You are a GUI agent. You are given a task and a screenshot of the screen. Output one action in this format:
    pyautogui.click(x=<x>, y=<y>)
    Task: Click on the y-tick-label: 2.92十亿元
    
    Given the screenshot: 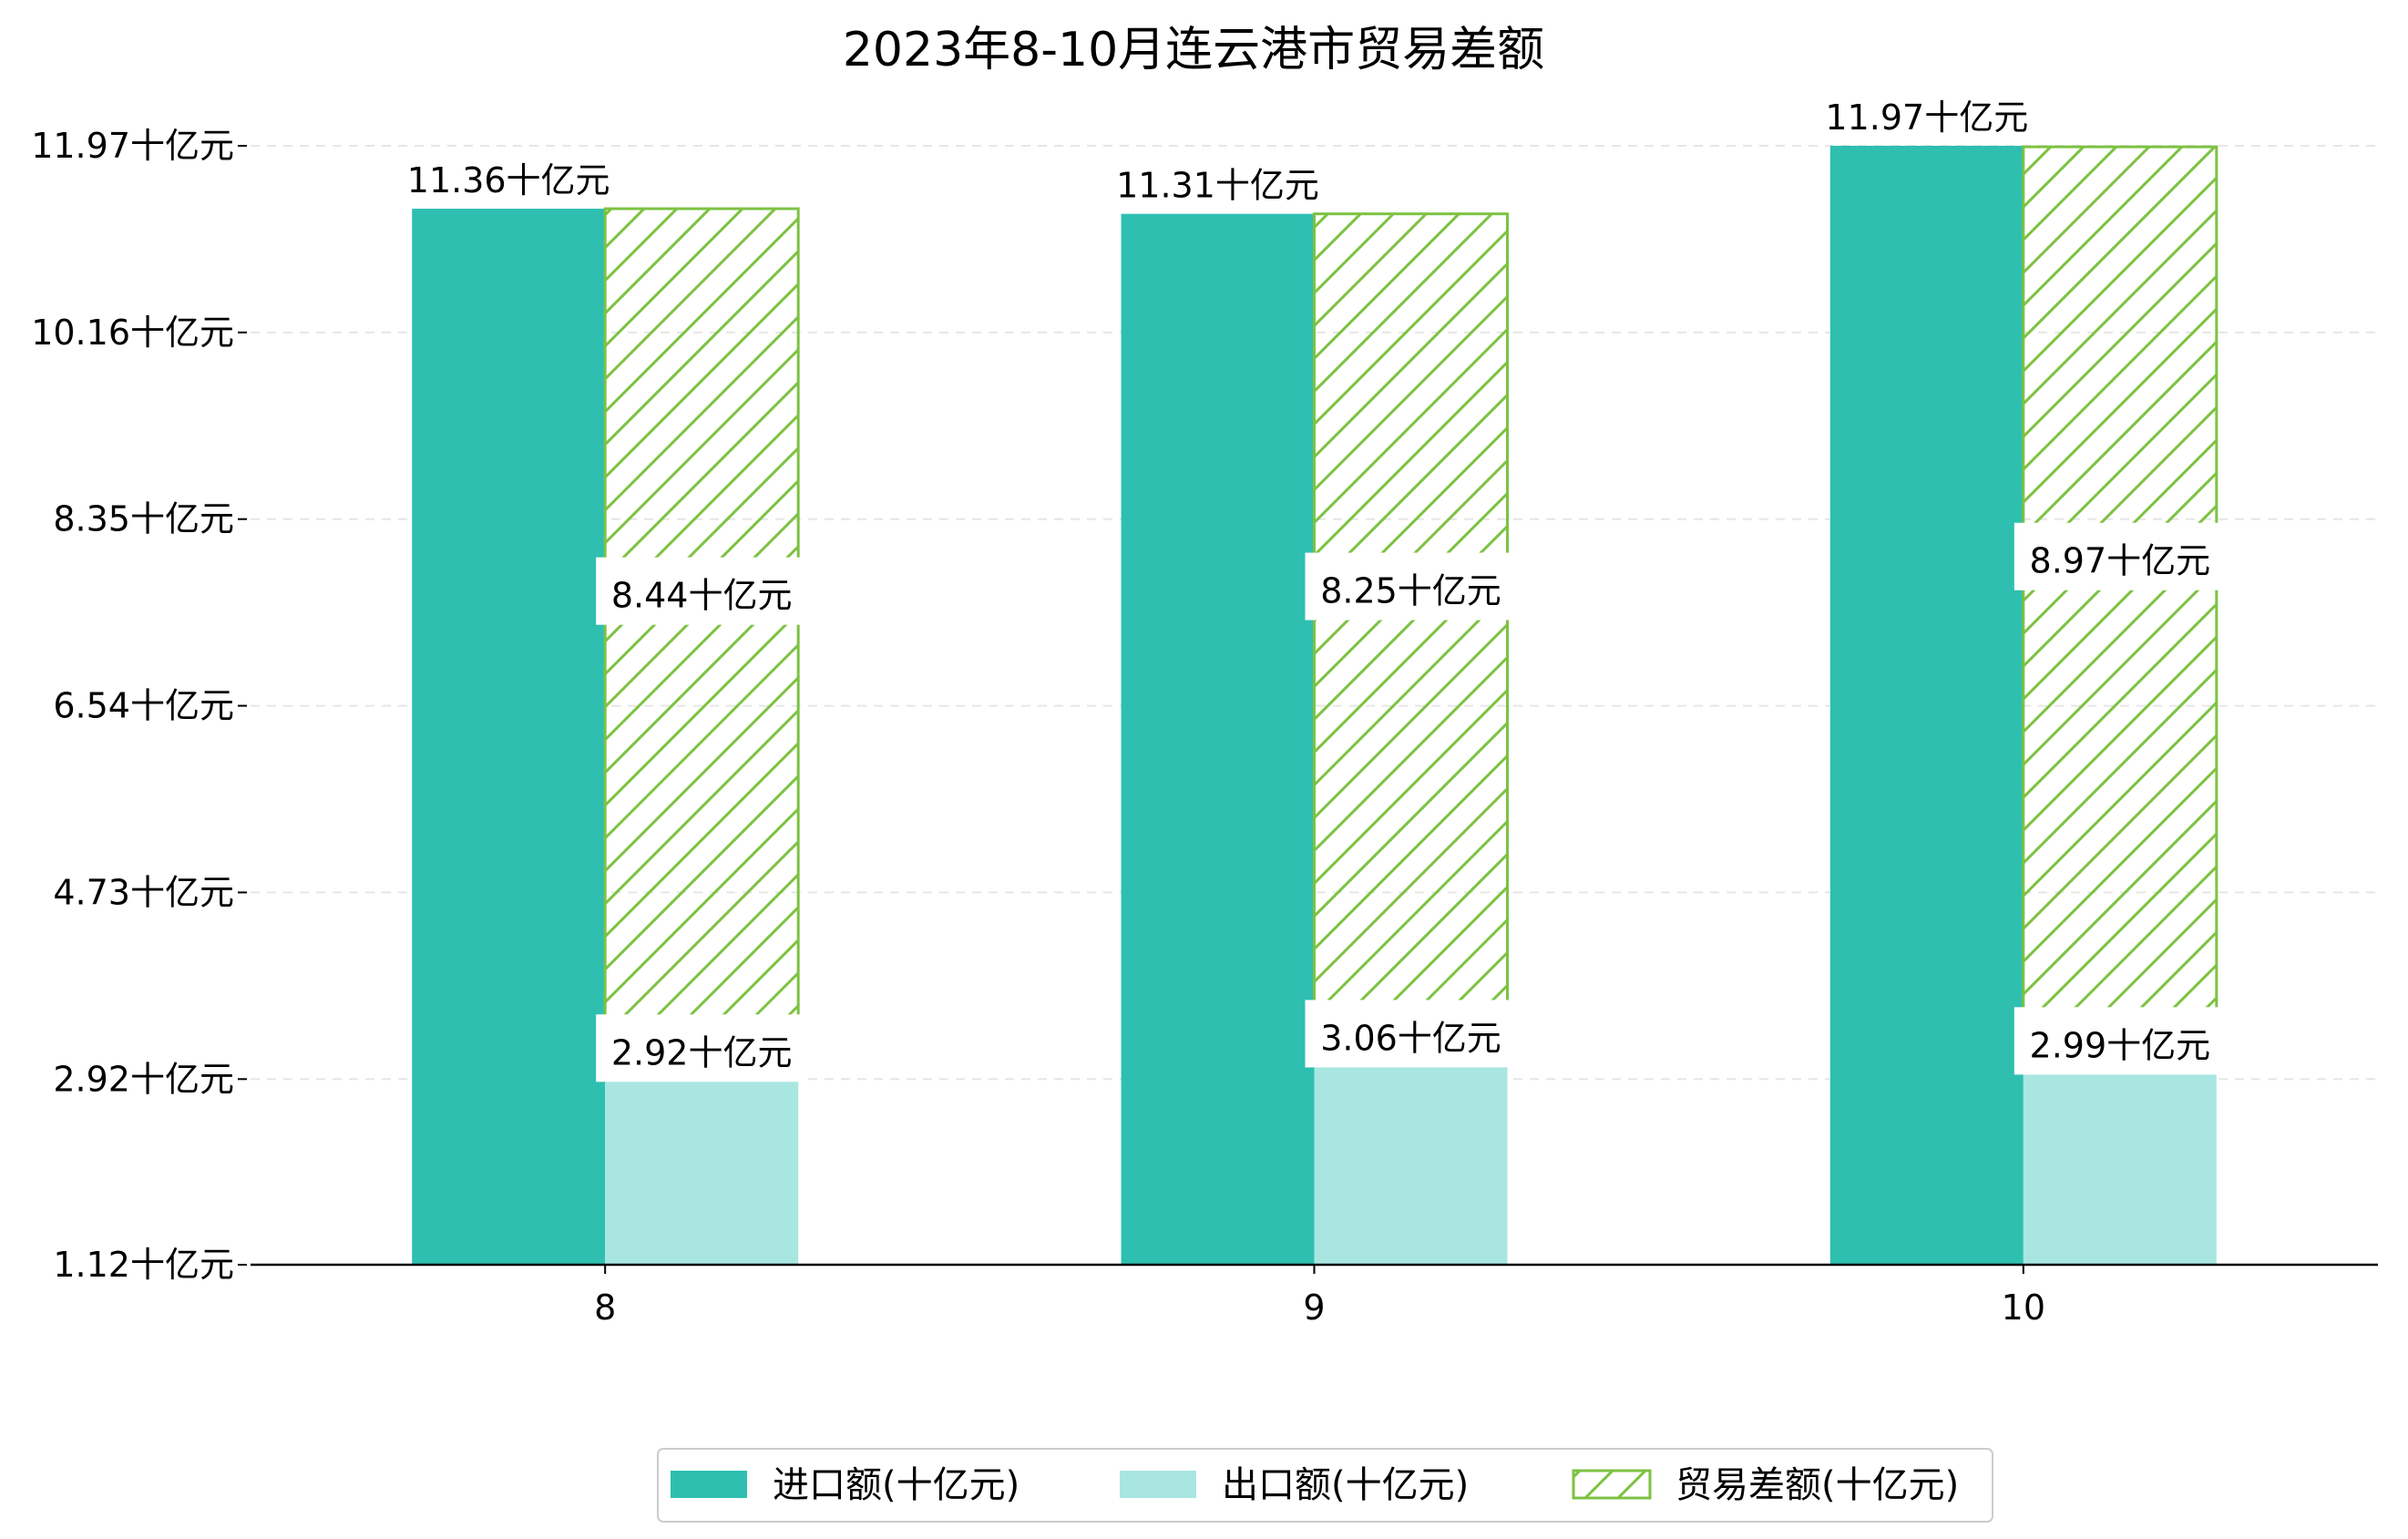 What is the action you would take?
    pyautogui.click(x=144, y=1079)
    